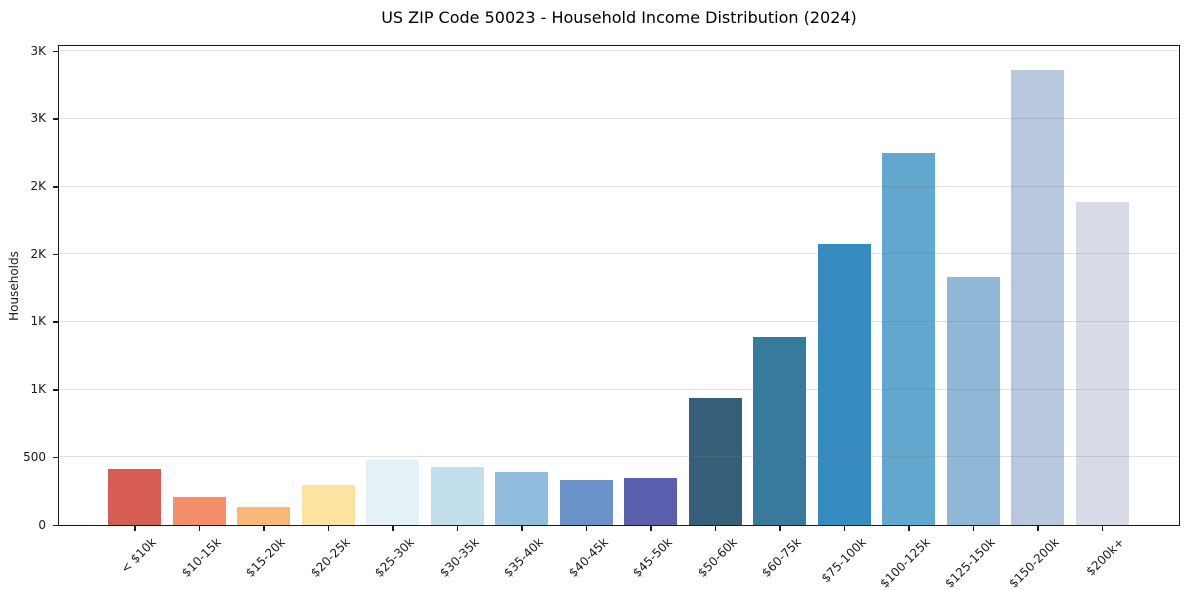 This screenshot has height=590, width=1189. What do you see at coordinates (29, 287) in the screenshot?
I see `y-axis: 0 500 1K 1K 2K 2K 3K 3K` at bounding box center [29, 287].